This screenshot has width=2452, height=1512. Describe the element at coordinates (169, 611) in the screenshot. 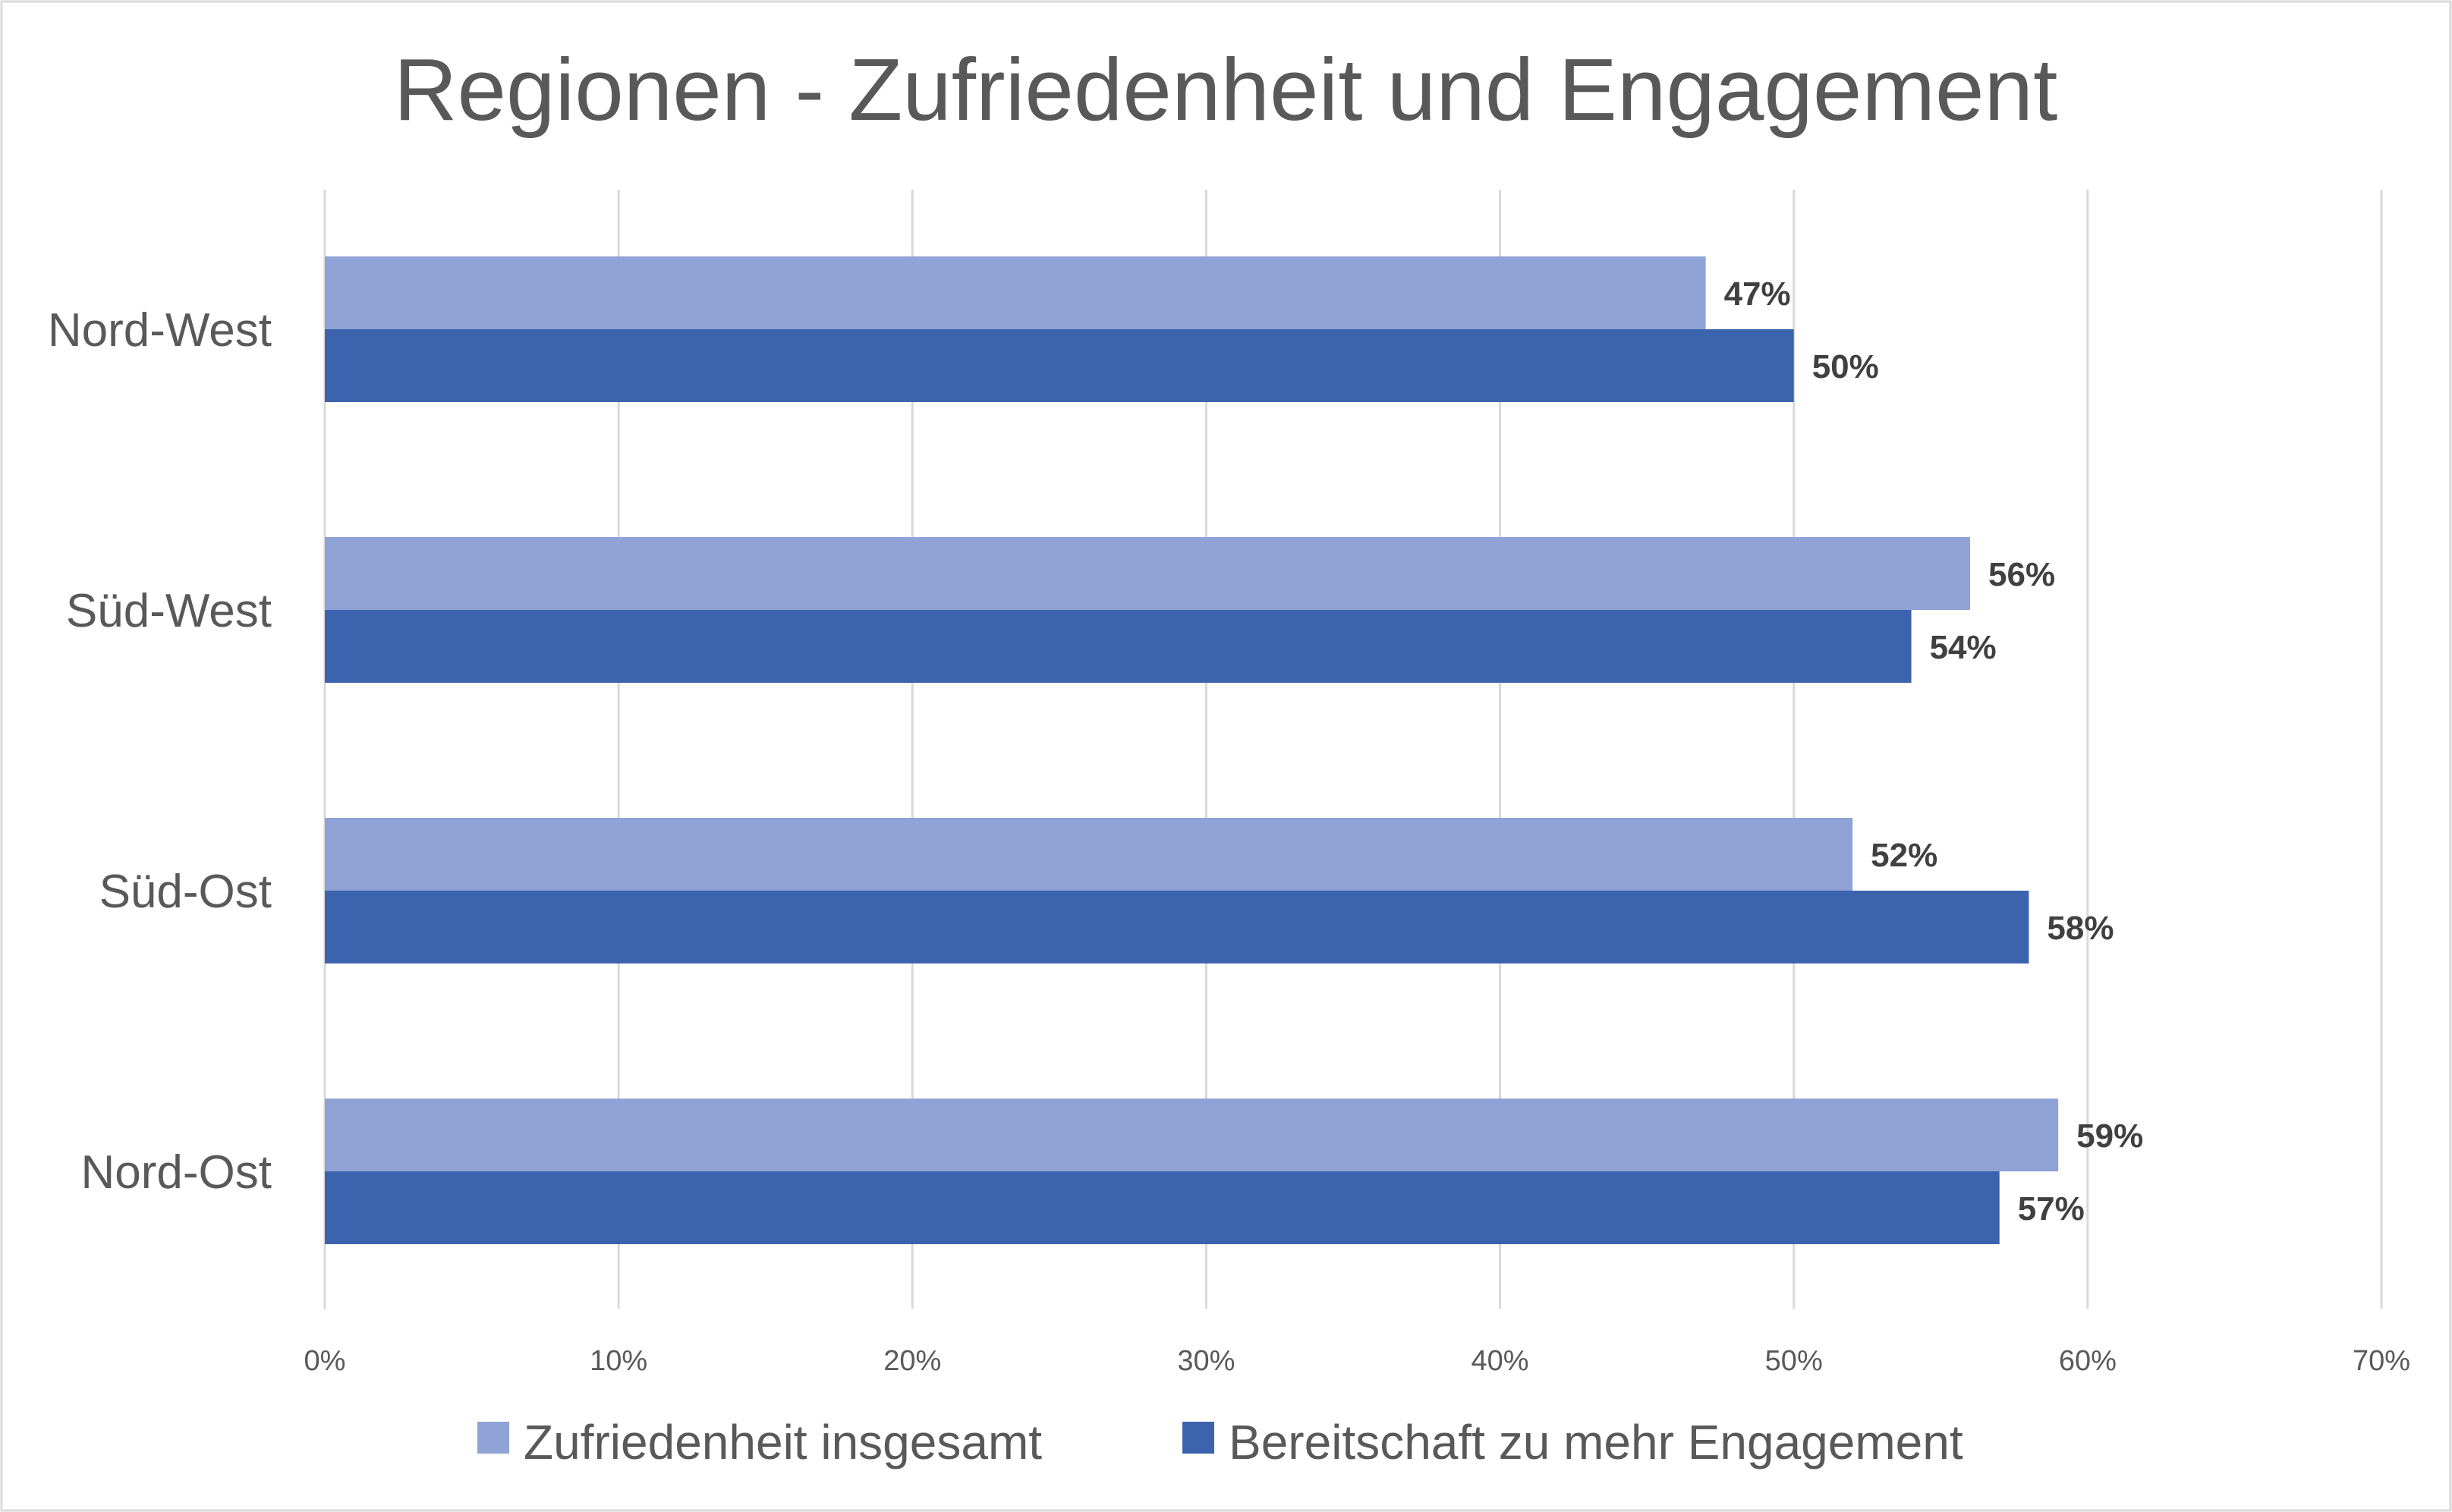

I see `category-label: Süd-West` at that location.